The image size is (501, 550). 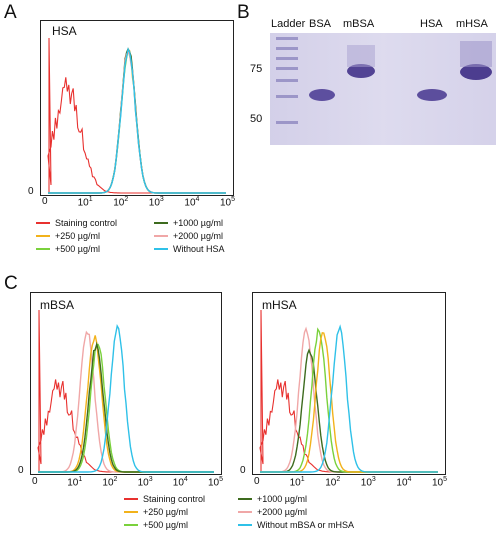 What do you see at coordinates (199, 249) in the screenshot?
I see `legend-label: Without HSA` at bounding box center [199, 249].